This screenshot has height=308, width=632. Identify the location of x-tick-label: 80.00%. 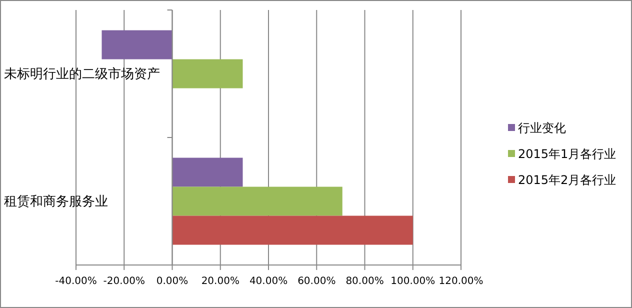
(365, 281).